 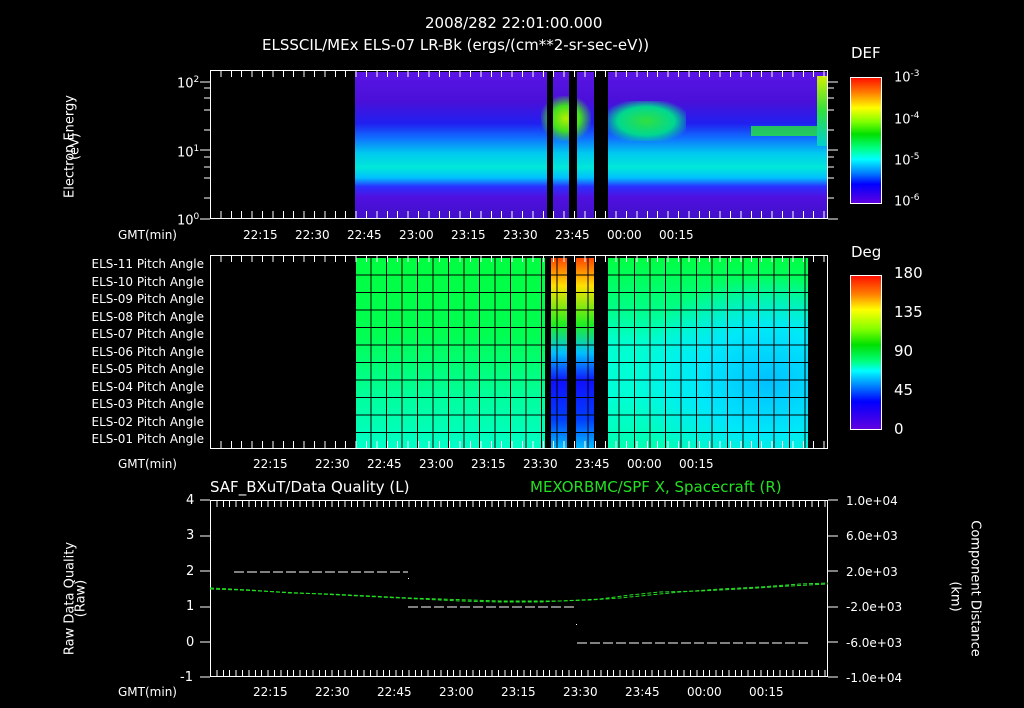 What do you see at coordinates (907, 119) in the screenshot?
I see `colorbar1-tick: 10-4` at bounding box center [907, 119].